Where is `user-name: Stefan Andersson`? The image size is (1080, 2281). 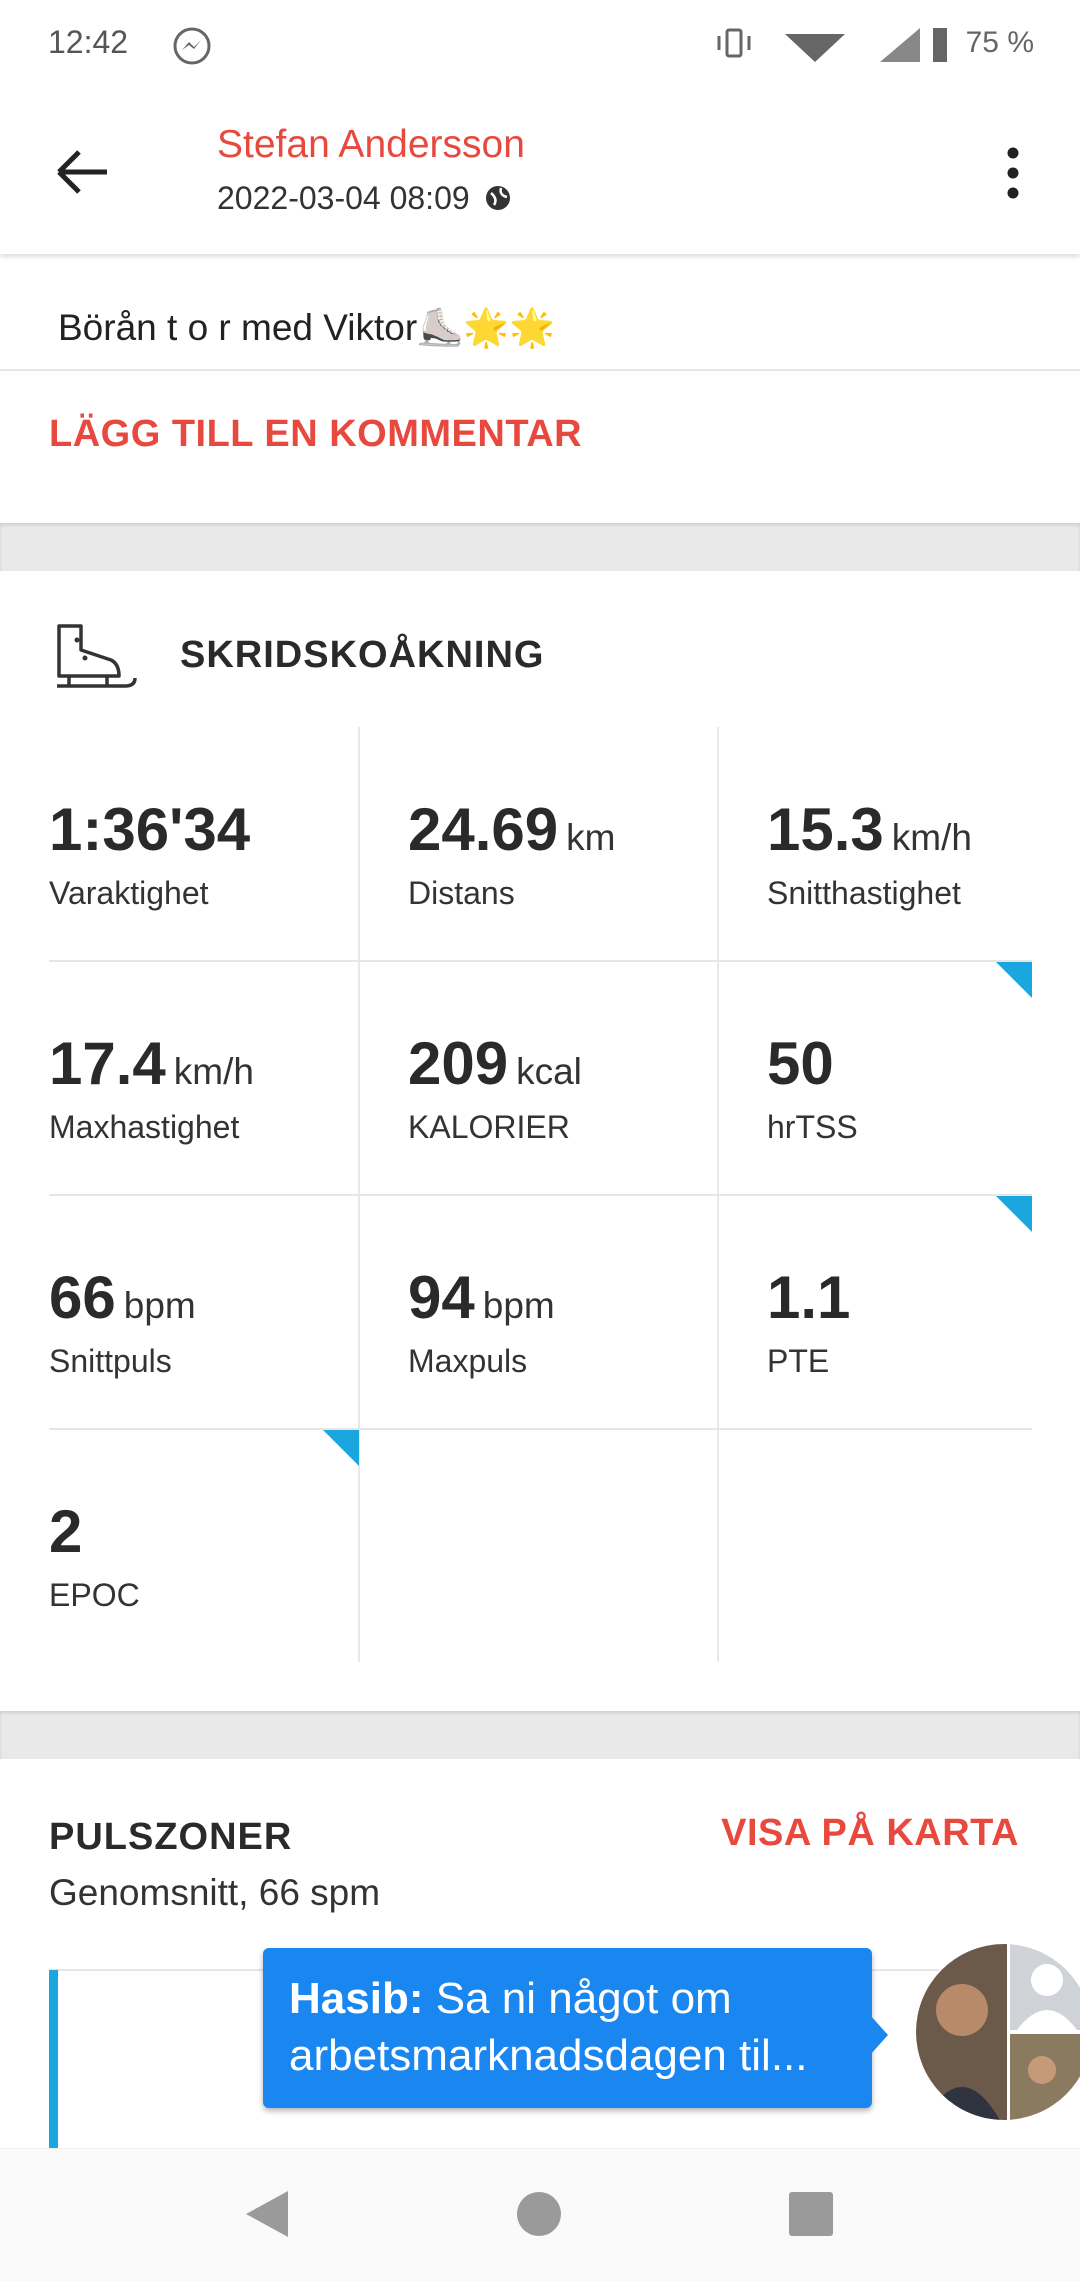
user-name: Stefan Andersson is located at coordinates (371, 144).